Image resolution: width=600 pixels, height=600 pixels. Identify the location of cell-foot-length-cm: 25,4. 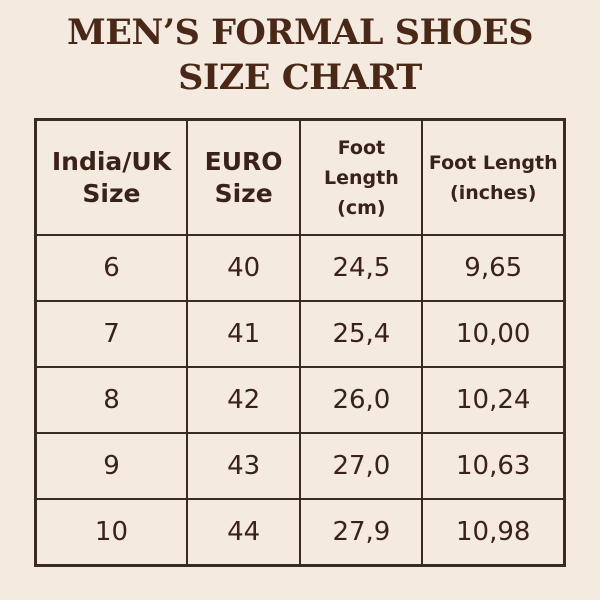
(361, 334).